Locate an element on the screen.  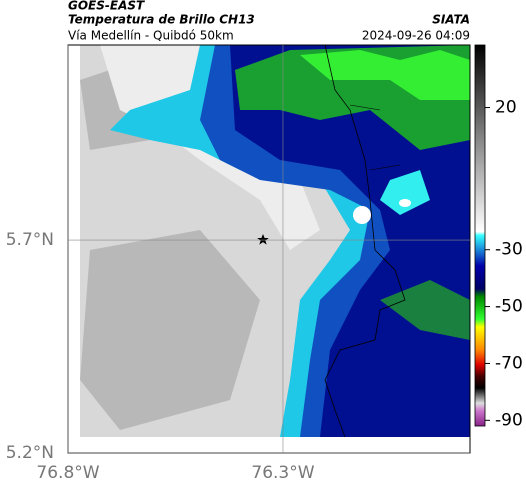
y-tick-label: 5.7°N is located at coordinates (30, 240).